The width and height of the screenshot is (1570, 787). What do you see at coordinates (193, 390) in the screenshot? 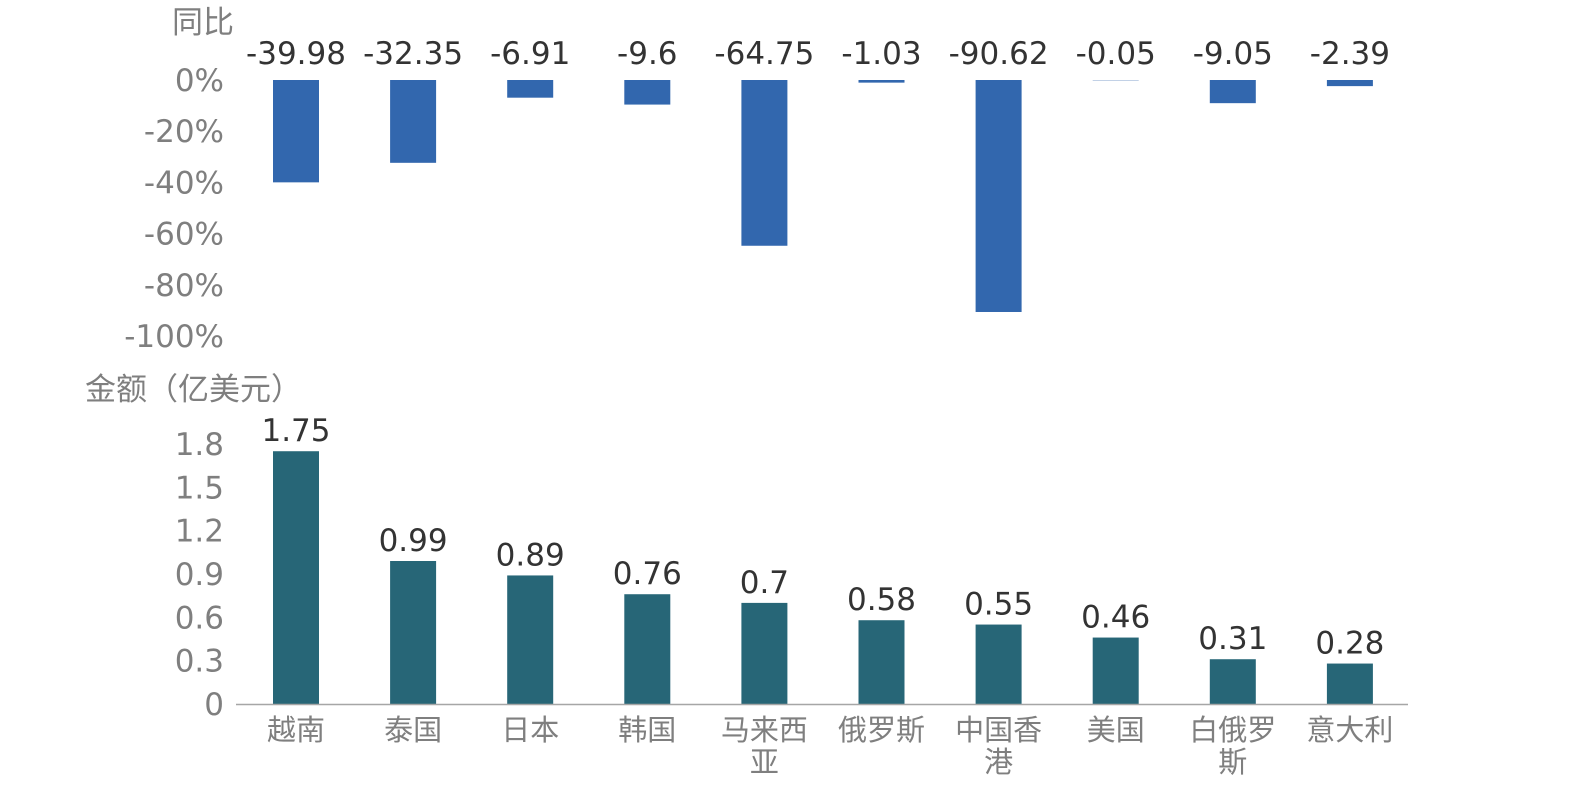
I see `amount-axis-title: 金额（亿美元）` at bounding box center [193, 390].